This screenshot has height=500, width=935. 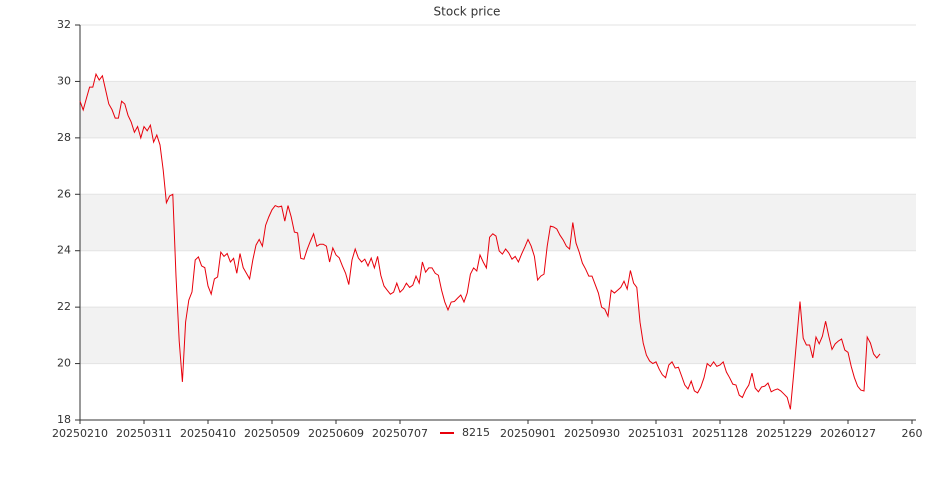 What do you see at coordinates (64, 24) in the screenshot?
I see `y-tick-label: 32` at bounding box center [64, 24].